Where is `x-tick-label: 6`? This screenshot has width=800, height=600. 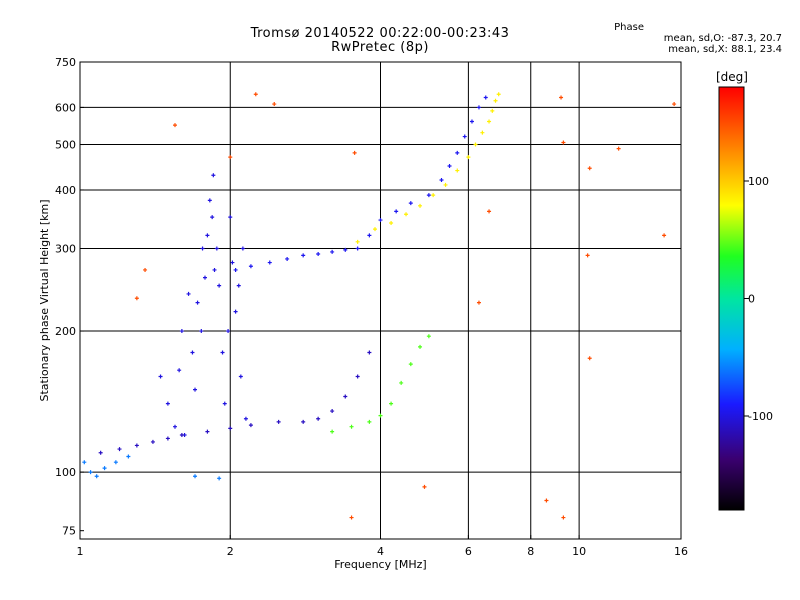
x-tick-label: 6 is located at coordinates (468, 551).